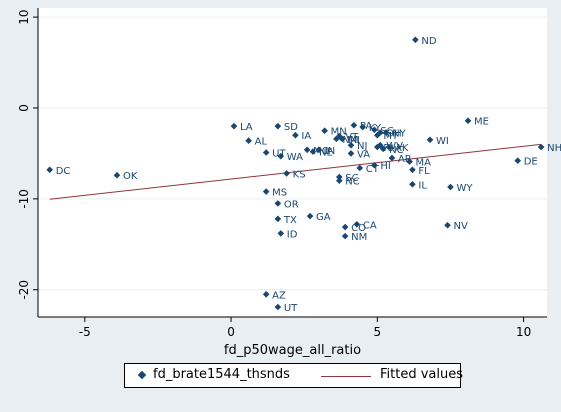 The width and height of the screenshot is (561, 412). What do you see at coordinates (362, 146) in the screenshot?
I see `data-label-36: NJ` at bounding box center [362, 146].